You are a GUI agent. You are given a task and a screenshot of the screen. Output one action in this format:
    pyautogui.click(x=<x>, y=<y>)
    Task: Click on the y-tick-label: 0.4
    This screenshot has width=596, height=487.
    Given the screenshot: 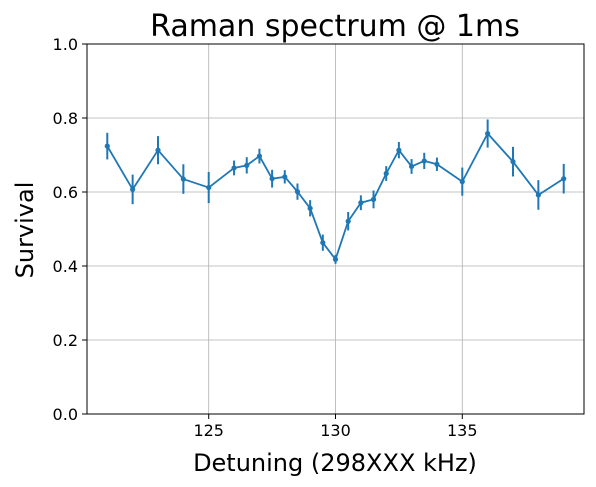 What is the action you would take?
    pyautogui.click(x=65, y=266)
    